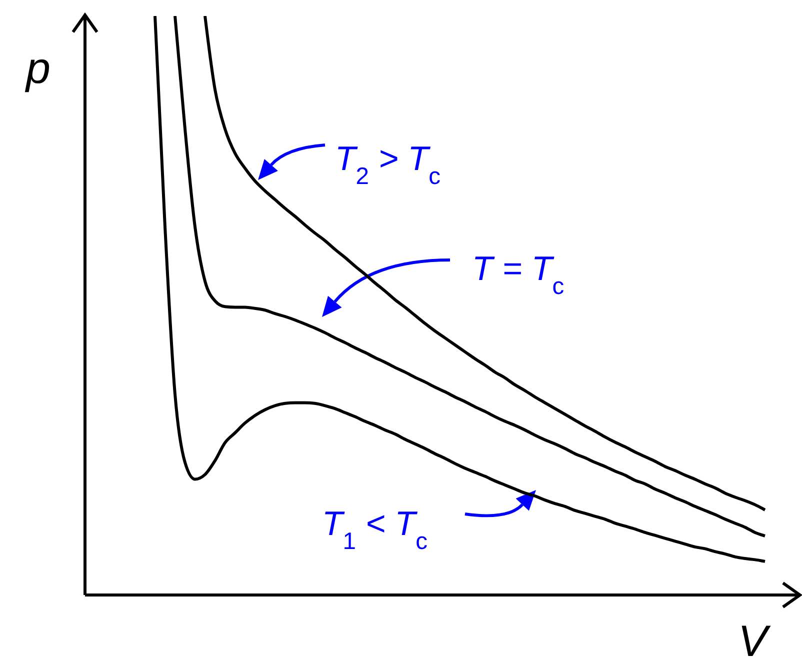 This screenshot has width=802, height=663. Describe the element at coordinates (518, 275) in the screenshot. I see `annotation: T = T$_{c}$` at that location.